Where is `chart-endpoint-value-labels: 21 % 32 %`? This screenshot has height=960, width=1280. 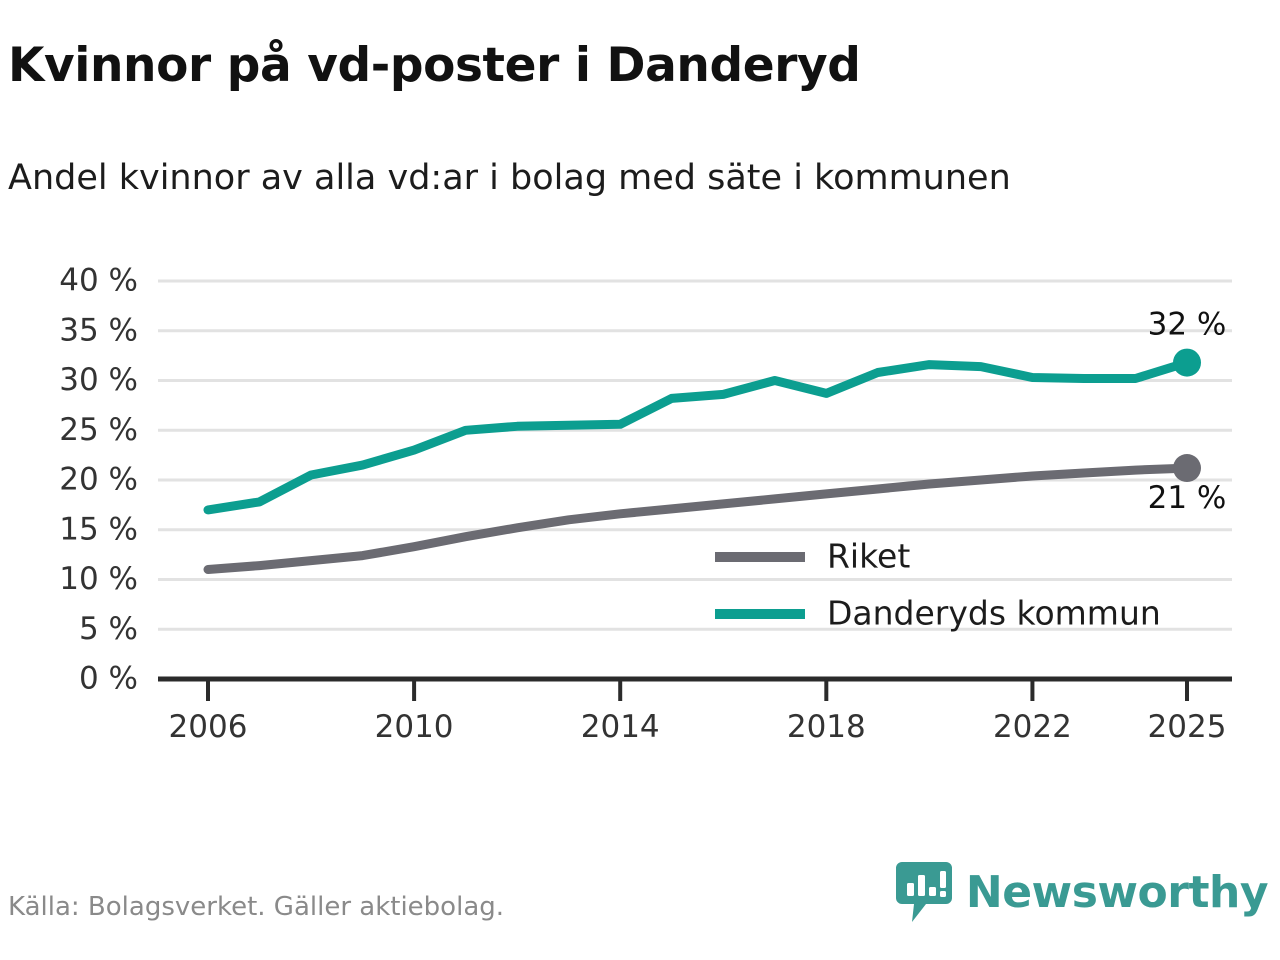
chart-endpoint-value-labels: 21 % 32 % is located at coordinates (1187, 411).